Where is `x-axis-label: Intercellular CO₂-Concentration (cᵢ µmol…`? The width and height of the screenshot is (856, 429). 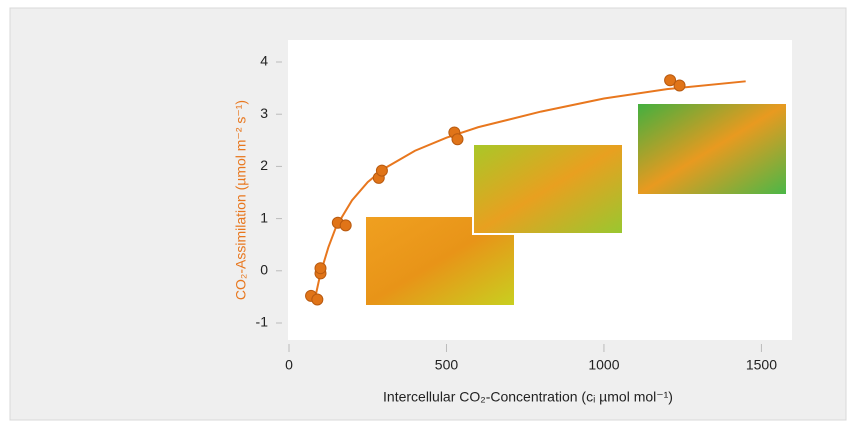
x-axis-label: Intercellular CO₂-Concentration (cᵢ µmol… is located at coordinates (528, 397).